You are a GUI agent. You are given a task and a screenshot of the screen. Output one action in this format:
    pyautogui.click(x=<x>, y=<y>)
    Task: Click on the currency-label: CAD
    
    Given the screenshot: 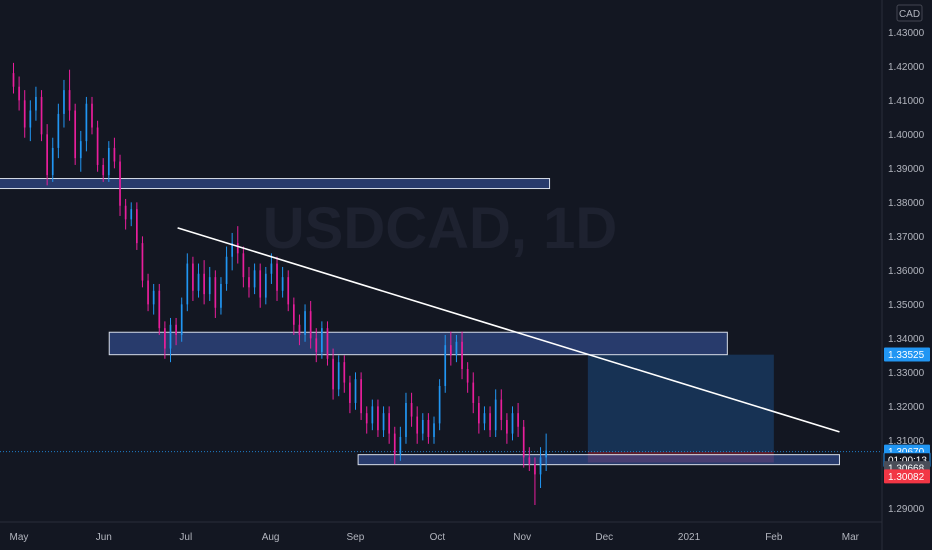 What is the action you would take?
    pyautogui.click(x=909, y=14)
    